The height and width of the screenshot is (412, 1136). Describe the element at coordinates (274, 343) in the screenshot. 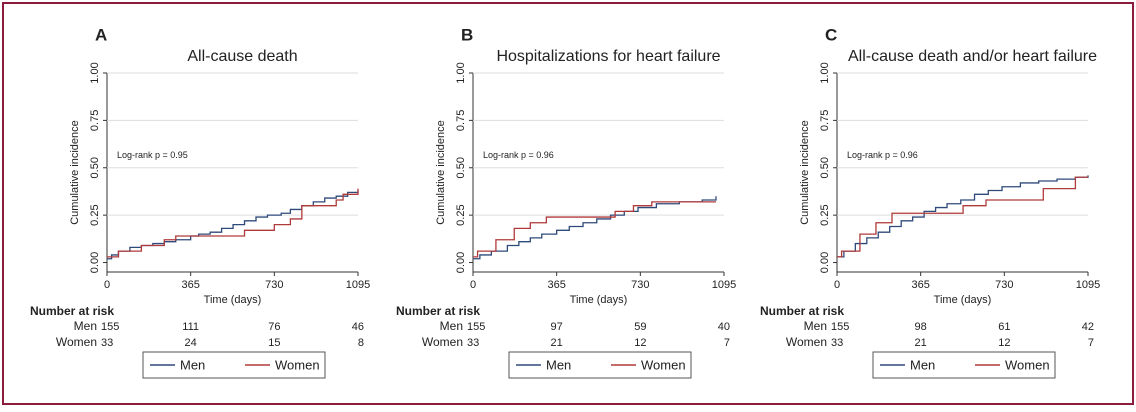

I see `risk-value: 15` at that location.